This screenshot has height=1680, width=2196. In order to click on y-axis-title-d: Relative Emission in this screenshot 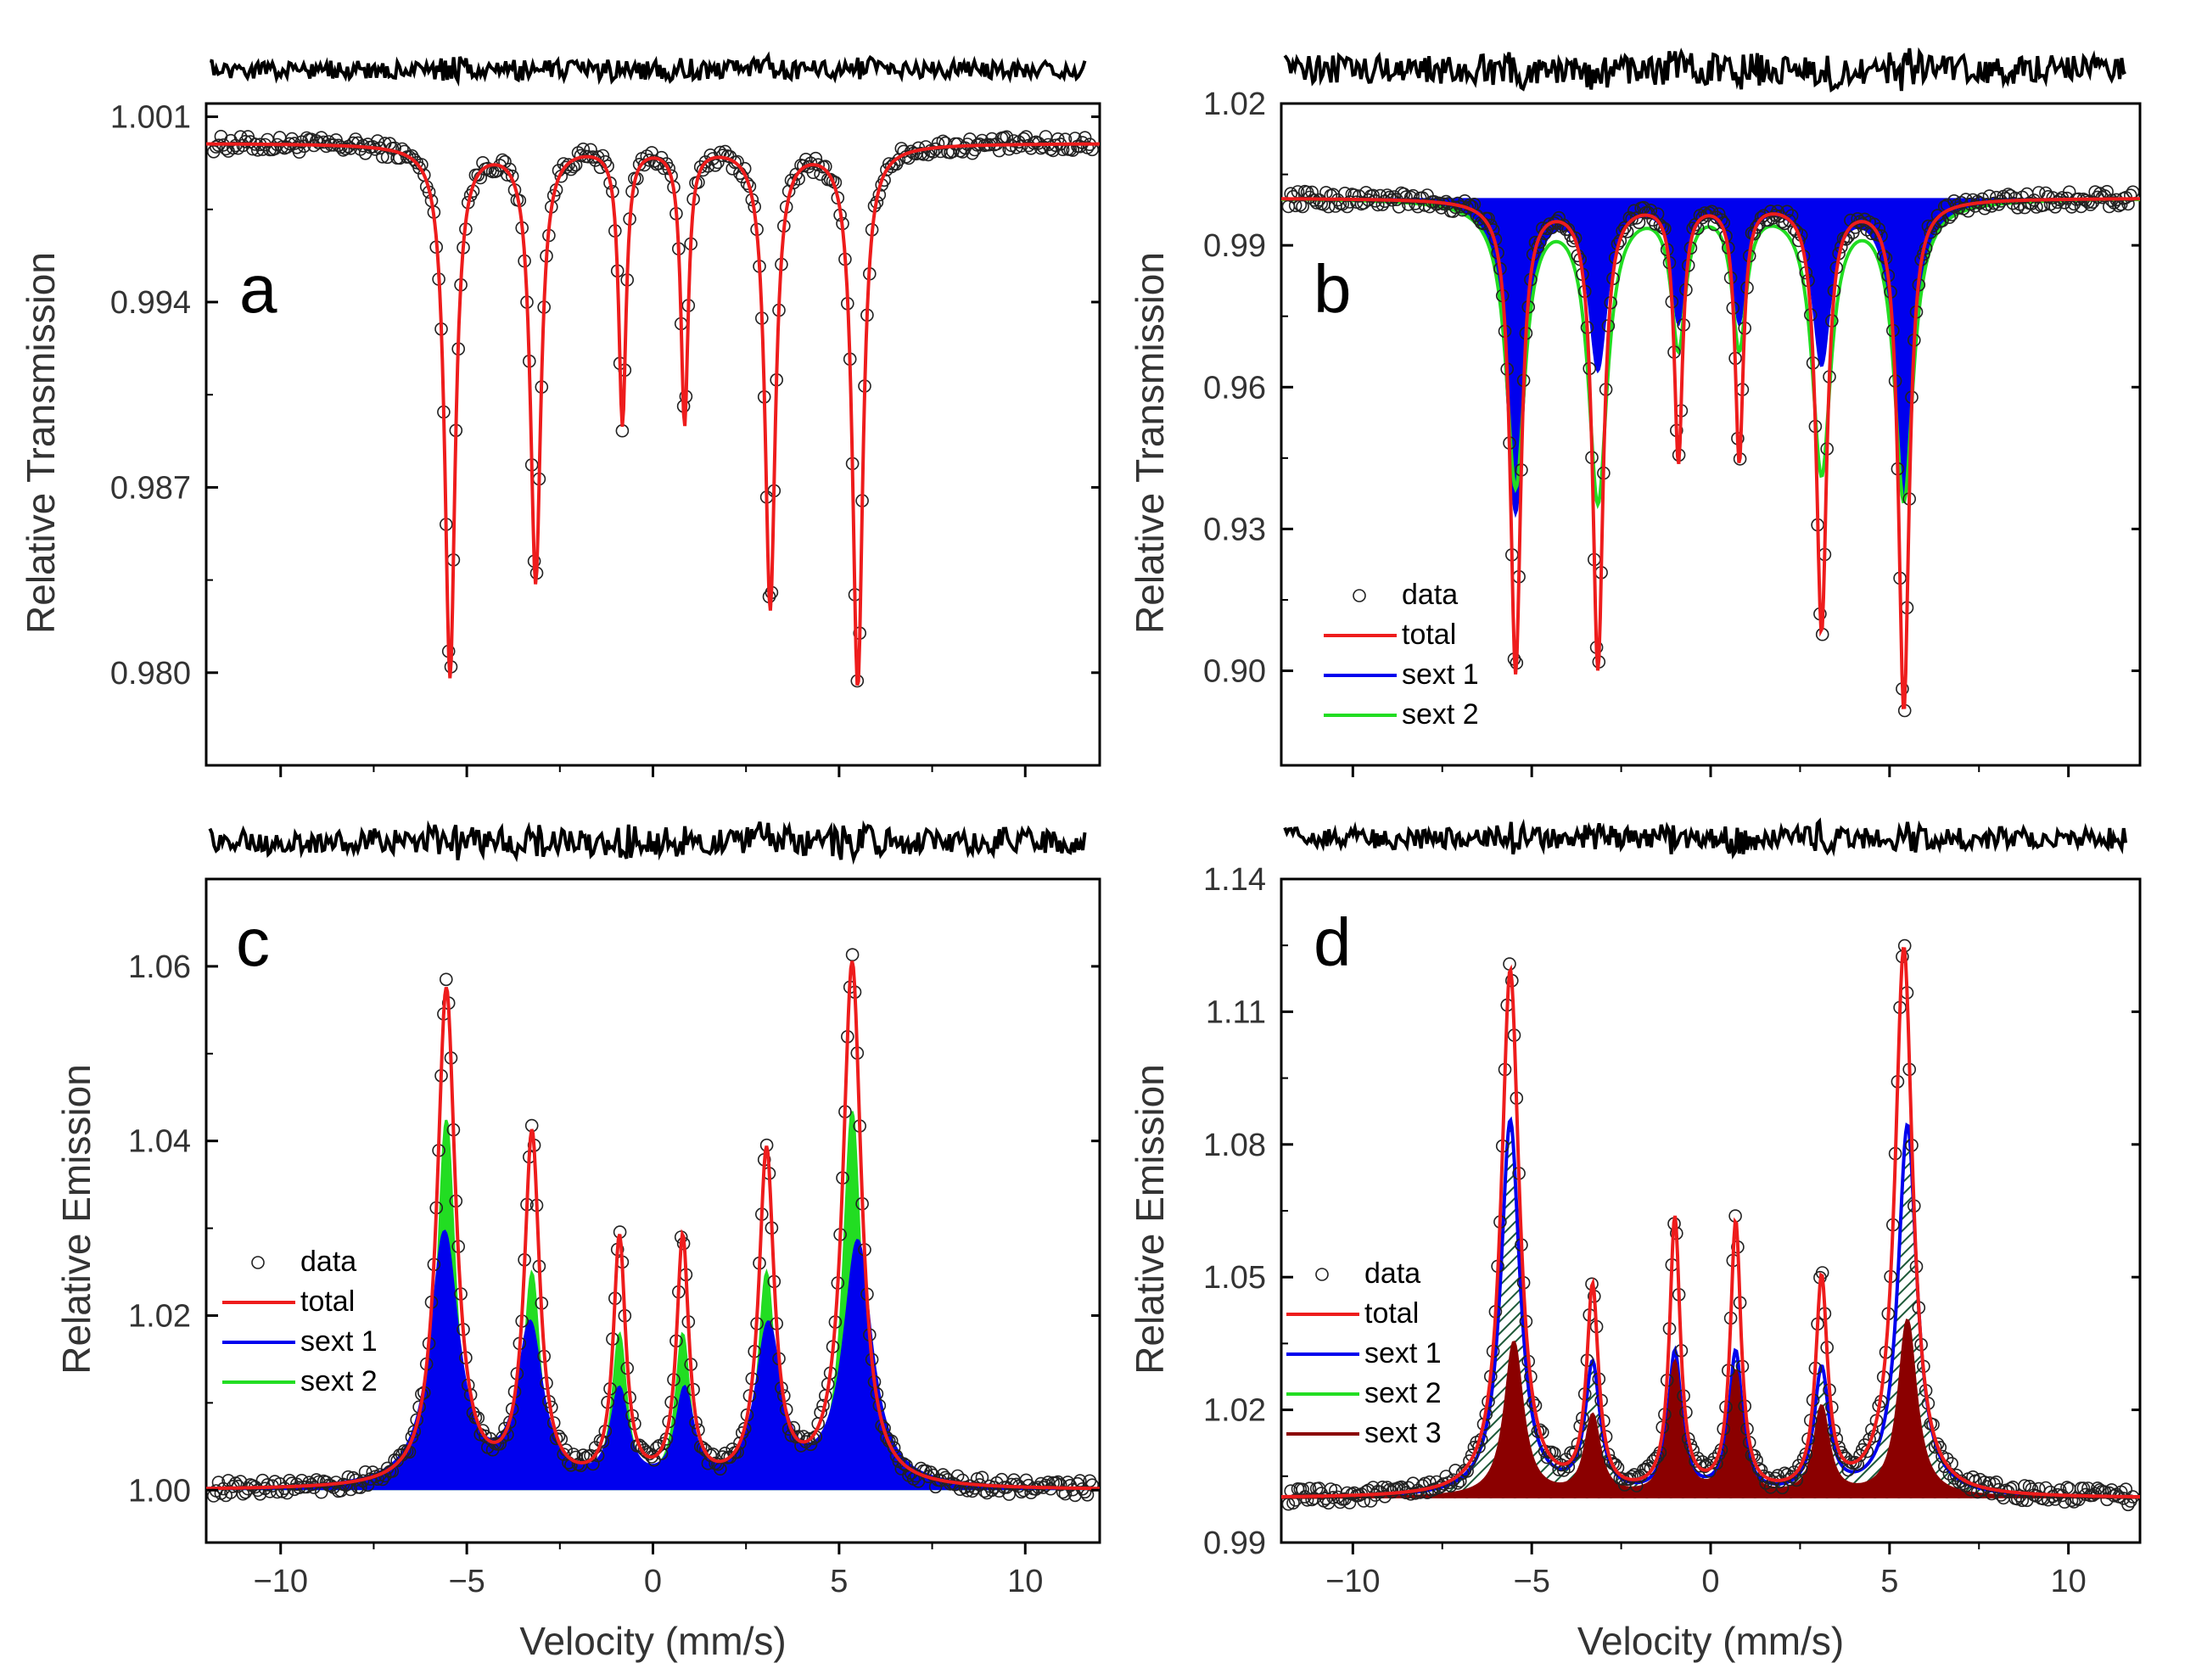, I will do `click(1150, 1219)`.